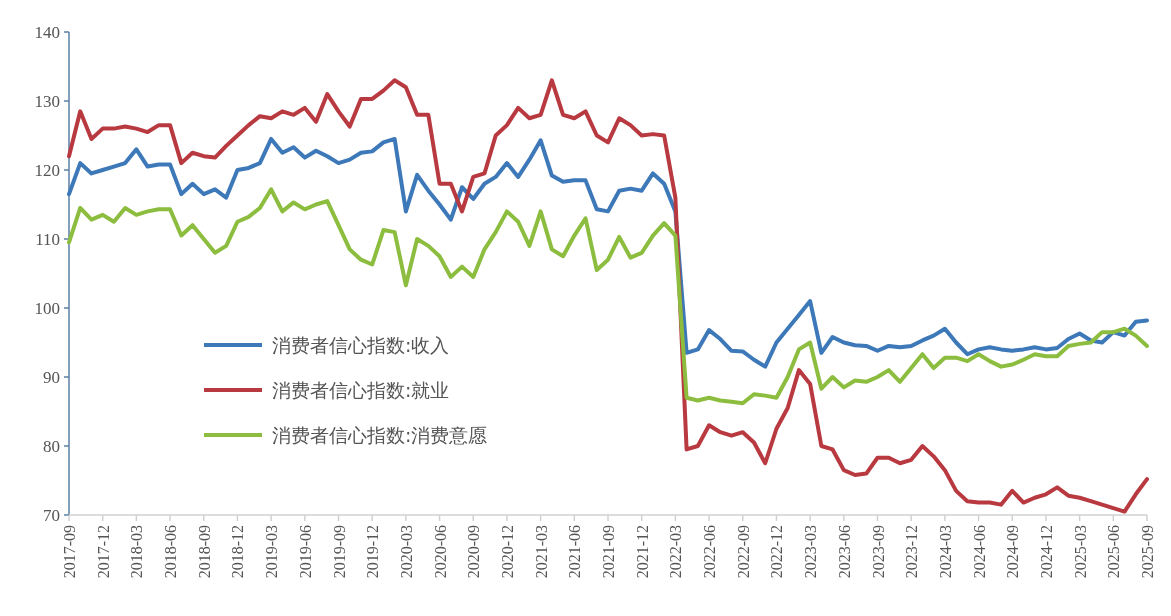 The image size is (1171, 616). Describe the element at coordinates (272, 552) in the screenshot. I see `x-tick-label: 2019-03` at that location.